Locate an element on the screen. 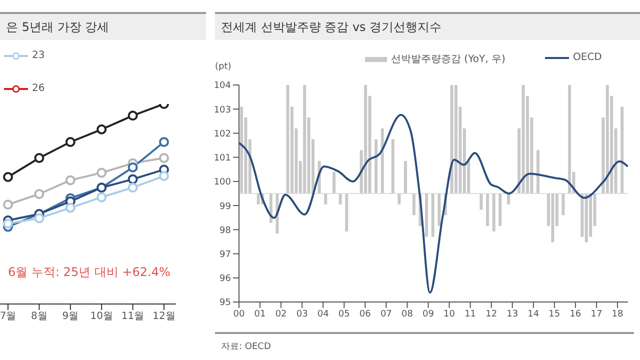 Image resolution: width=640 pixels, height=360 pixels. x-tick-label: 07 is located at coordinates (386, 314).